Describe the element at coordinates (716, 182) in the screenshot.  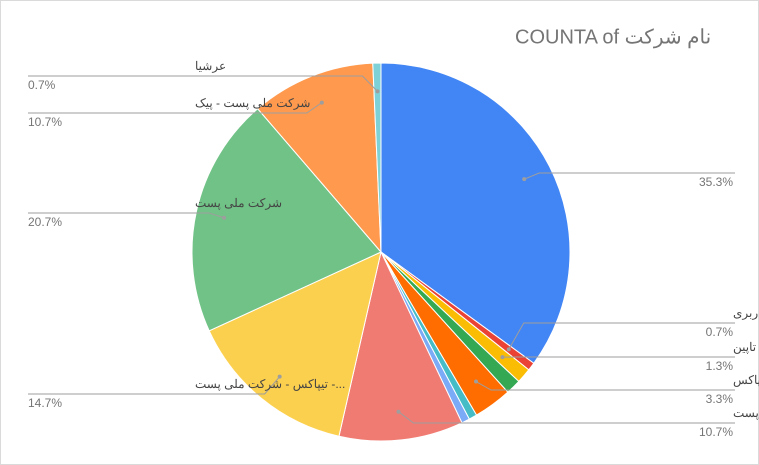
I see `value-label: 35.3%` at that location.